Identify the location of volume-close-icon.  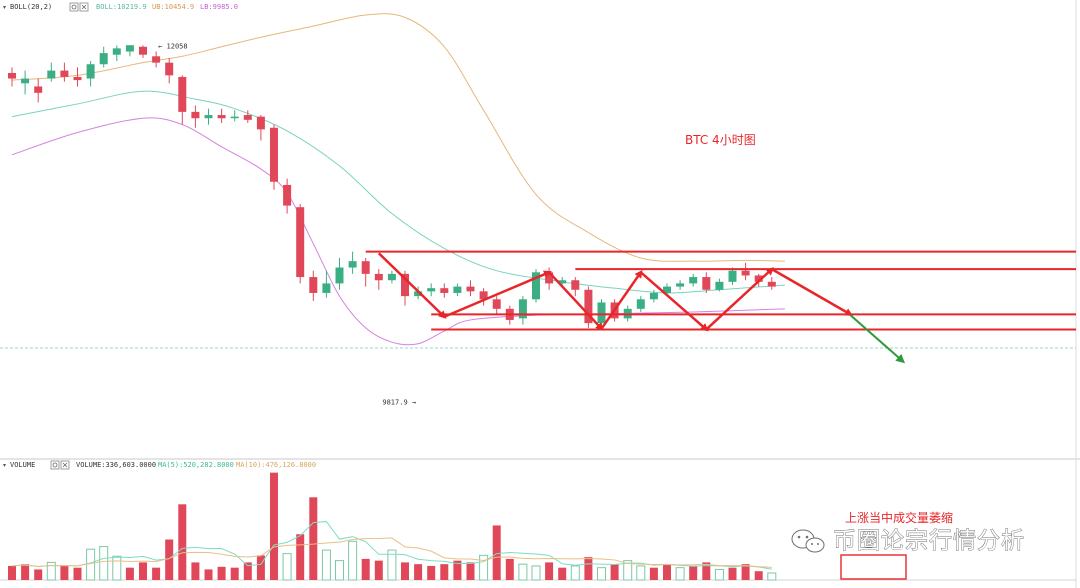
(65, 465).